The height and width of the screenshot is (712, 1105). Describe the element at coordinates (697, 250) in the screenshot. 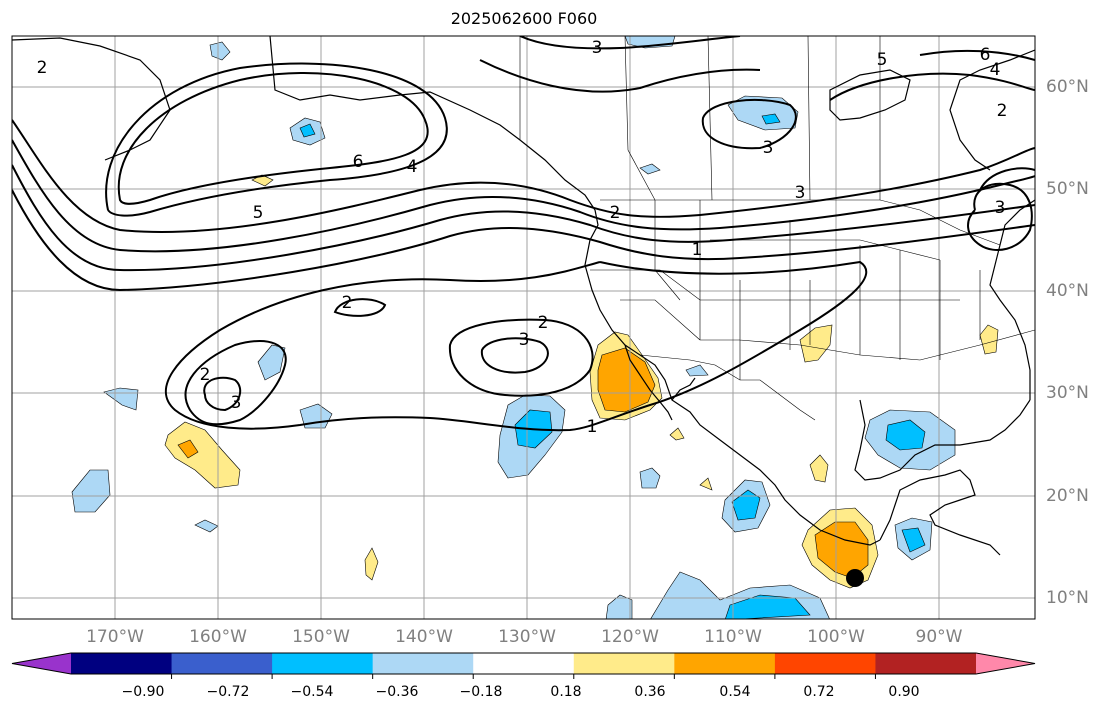

I see `contour-label-1-a: 1` at that location.